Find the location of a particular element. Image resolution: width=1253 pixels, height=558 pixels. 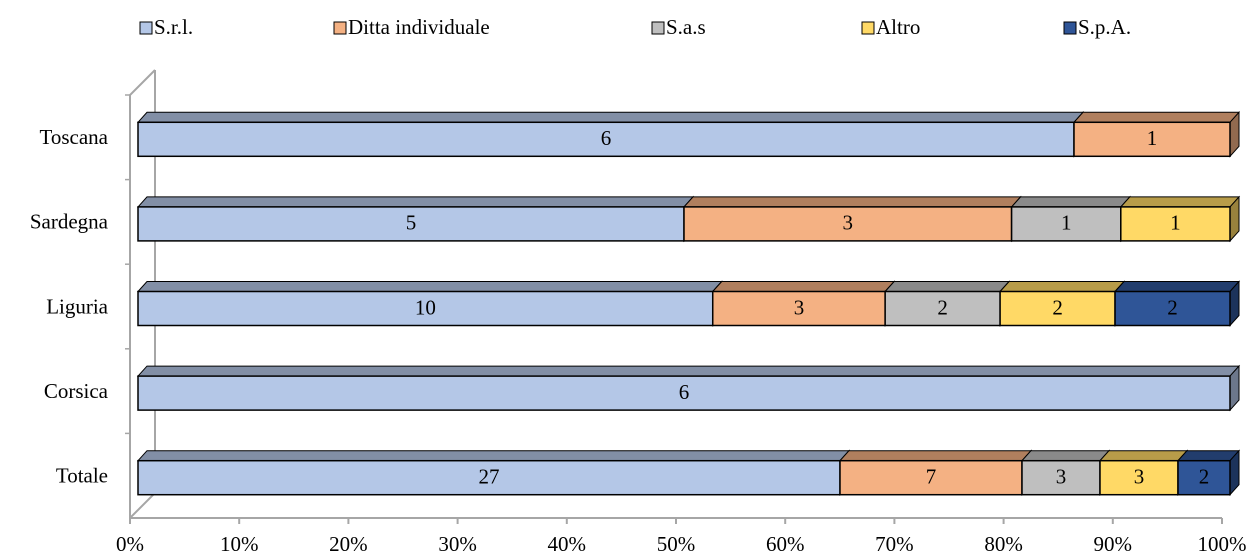

x-tick-label: 100% is located at coordinates (1222, 544).